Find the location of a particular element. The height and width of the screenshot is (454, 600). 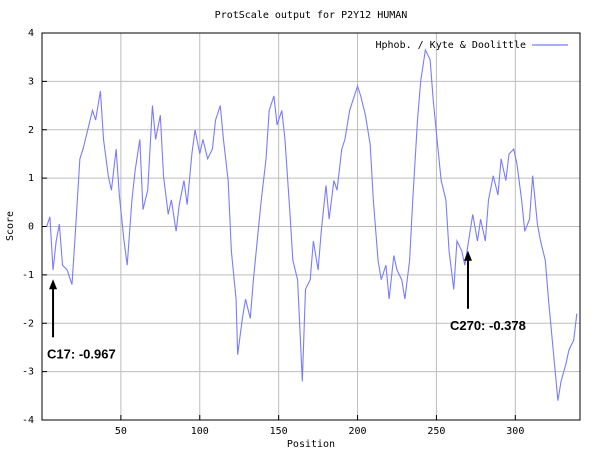

x-tick-label: 150 is located at coordinates (279, 431).